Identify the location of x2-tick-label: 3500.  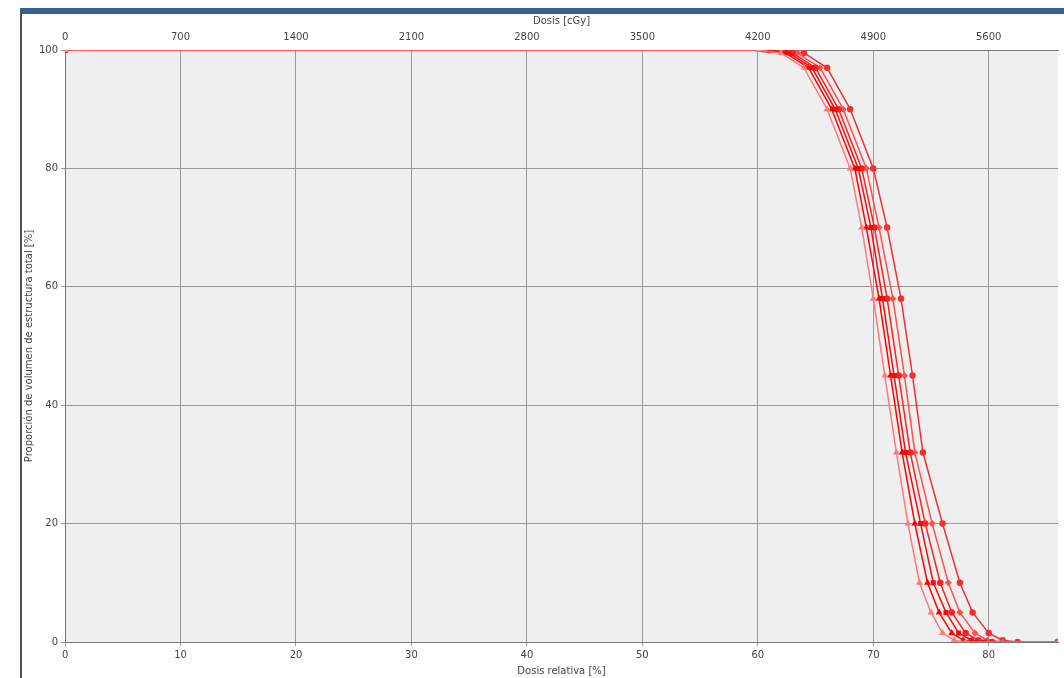
(642, 36).